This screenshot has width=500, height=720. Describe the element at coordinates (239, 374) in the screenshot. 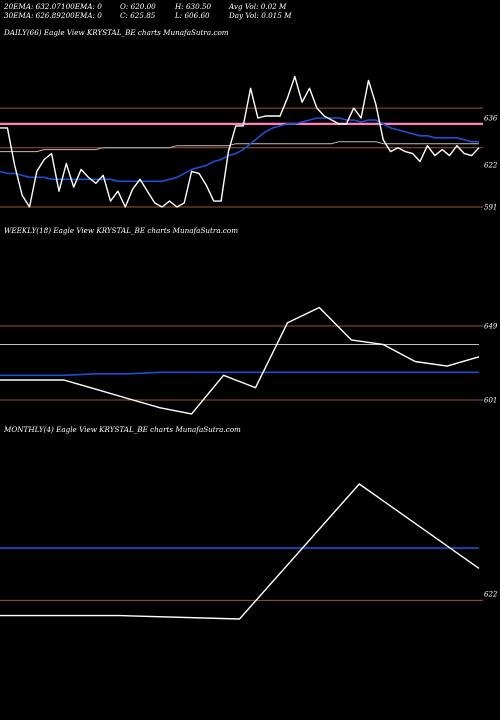

I see `weekly-ema-blue-series-line` at that location.